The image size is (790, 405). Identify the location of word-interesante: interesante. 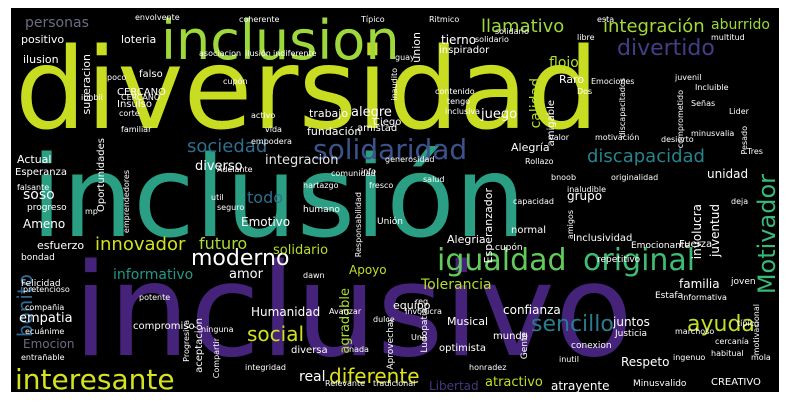
(95, 378).